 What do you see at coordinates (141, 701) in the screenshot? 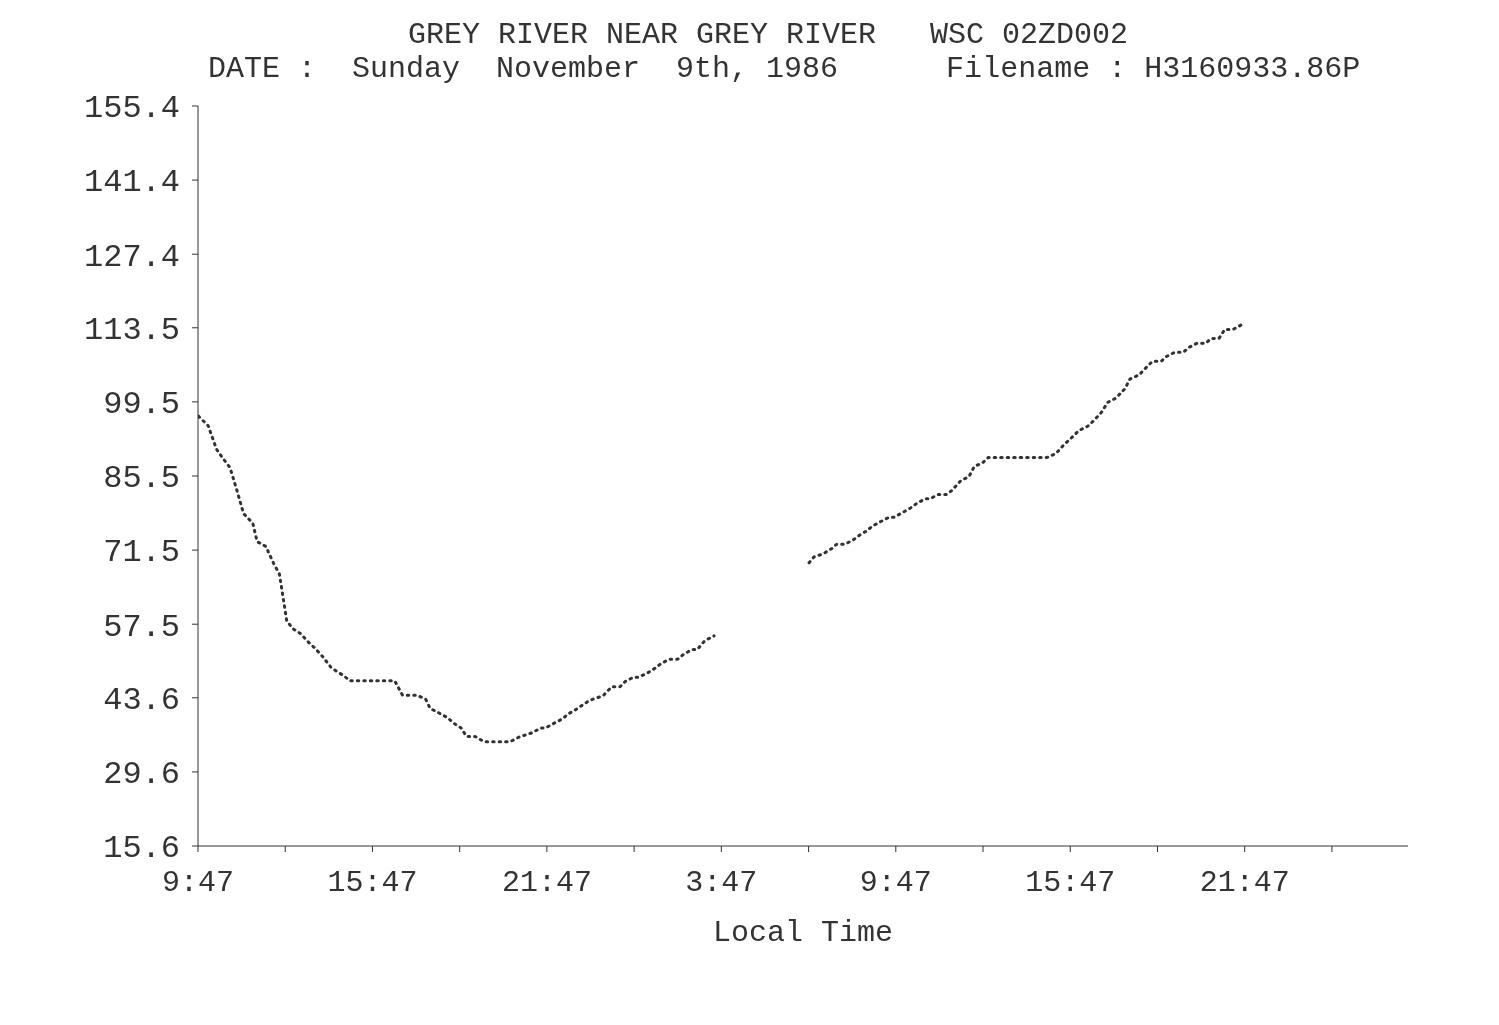
I see `y-tick-label: 43.6` at bounding box center [141, 701].